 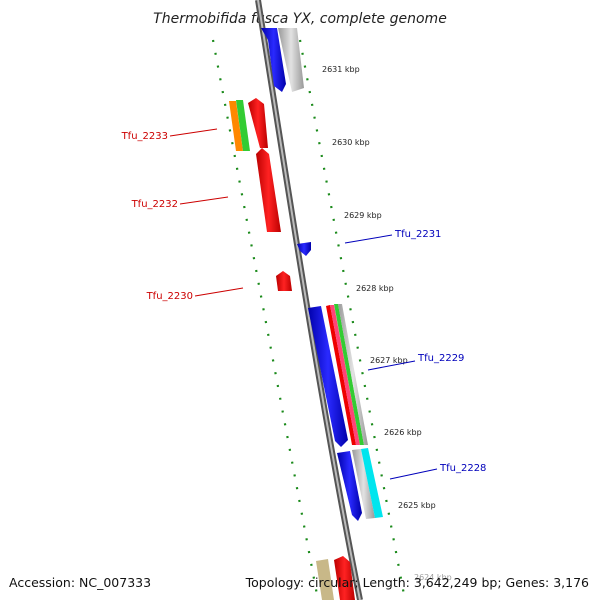 What do you see at coordinates (345, 375) in the screenshot?
I see `gene-pink-strip` at bounding box center [345, 375].